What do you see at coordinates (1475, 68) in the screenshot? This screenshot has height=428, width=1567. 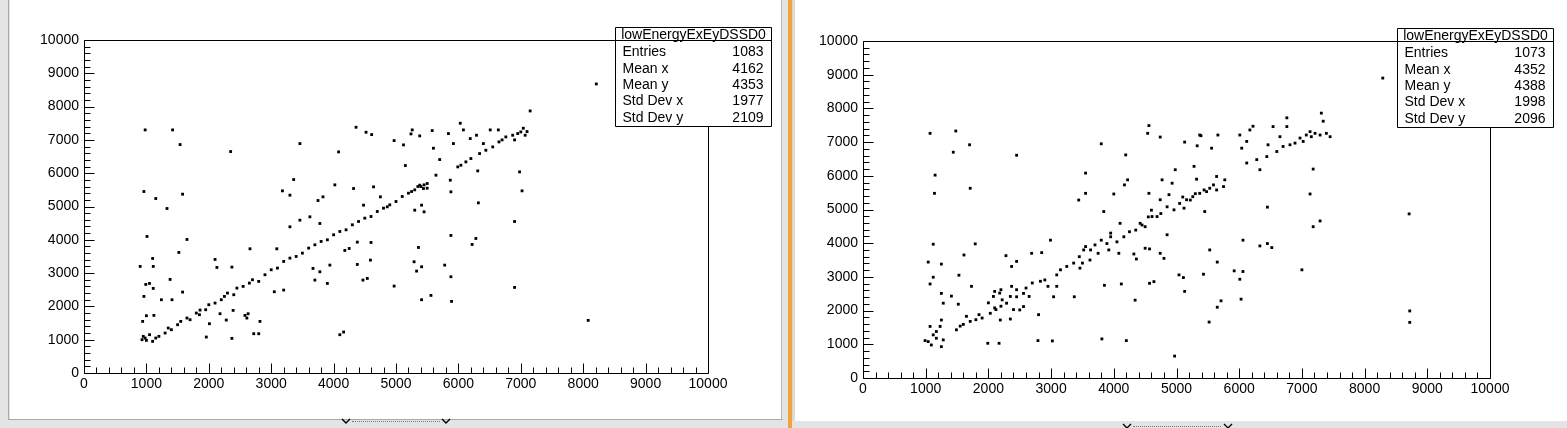 I see `text: Mean x 4352` at bounding box center [1475, 68].